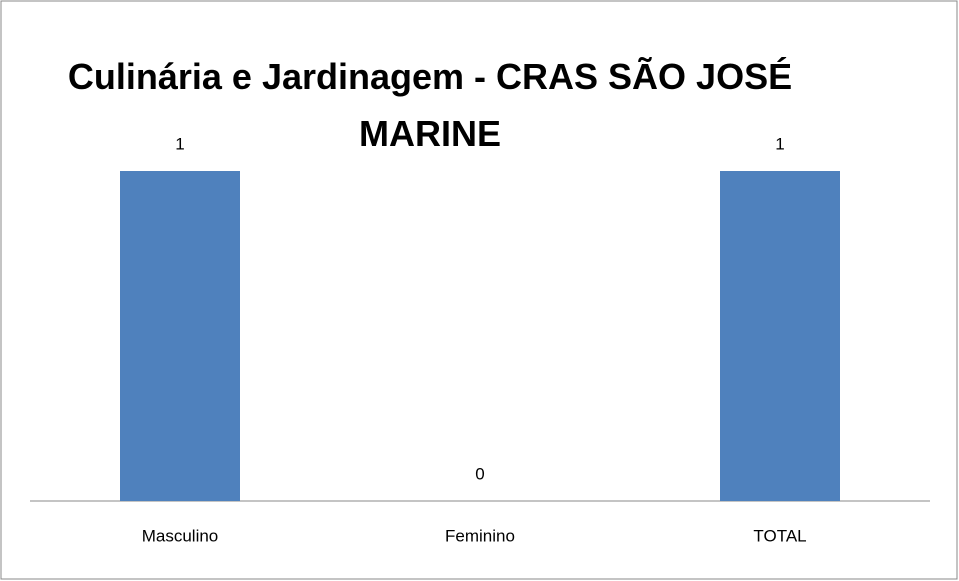 This screenshot has width=959, height=581. Describe the element at coordinates (480, 535) in the screenshot. I see `x-tick-label: Feminino` at that location.